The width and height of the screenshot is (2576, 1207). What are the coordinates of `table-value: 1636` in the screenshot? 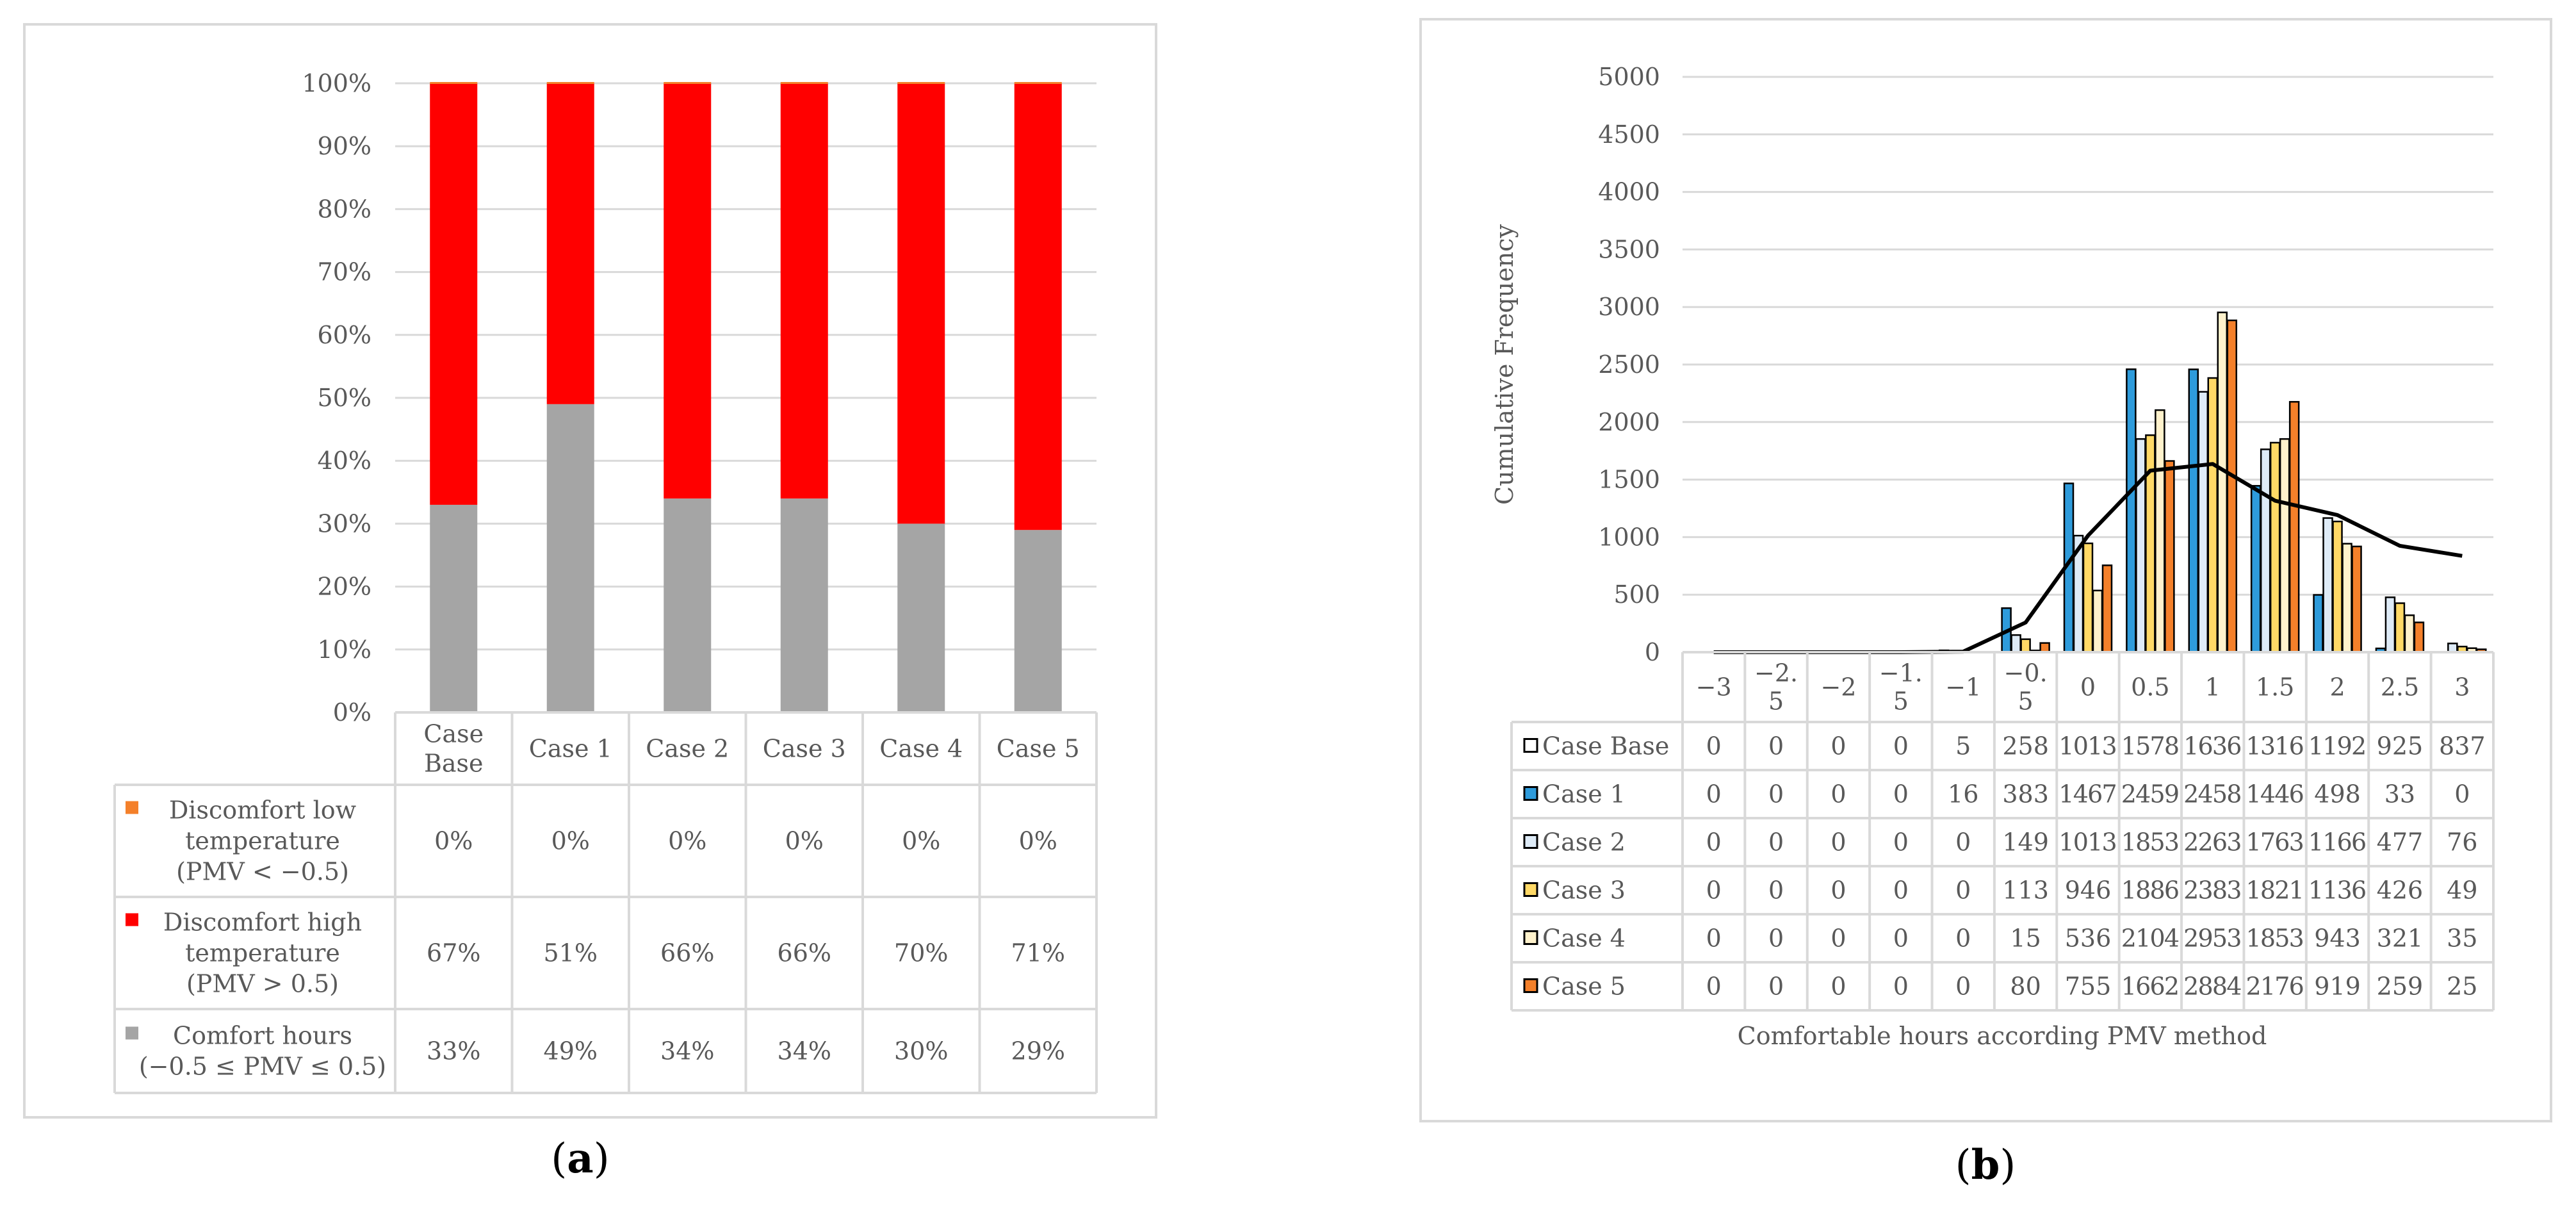 It's located at (2212, 746).